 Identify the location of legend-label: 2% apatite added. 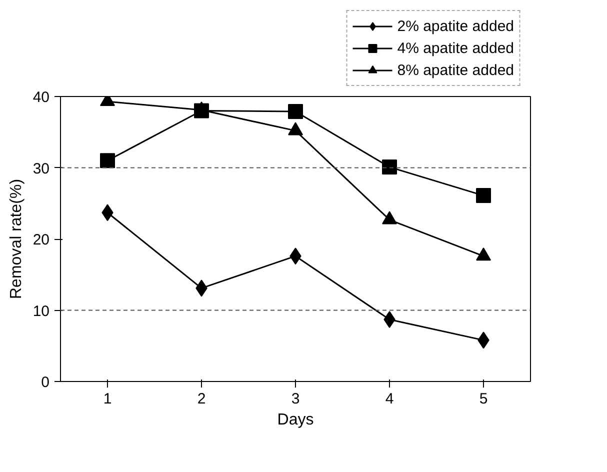
(455, 26).